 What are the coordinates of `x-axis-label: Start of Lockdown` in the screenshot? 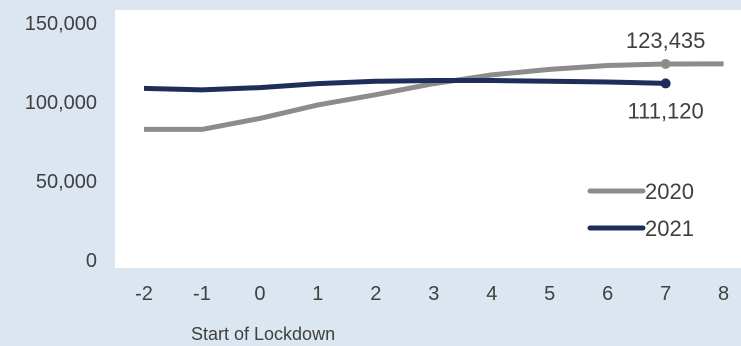 It's located at (263, 334).